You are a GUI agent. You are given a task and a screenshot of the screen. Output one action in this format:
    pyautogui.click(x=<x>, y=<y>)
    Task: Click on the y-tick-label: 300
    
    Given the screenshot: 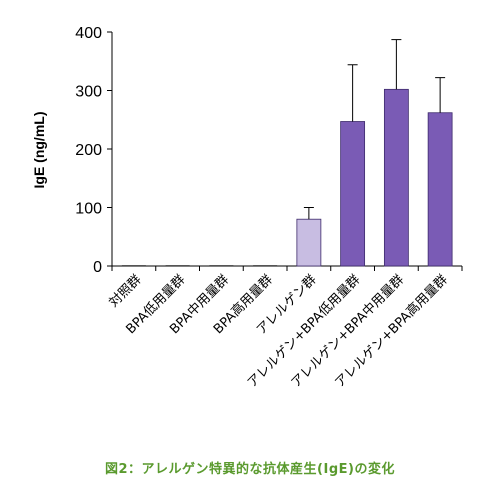 What is the action you would take?
    pyautogui.click(x=88, y=92)
    